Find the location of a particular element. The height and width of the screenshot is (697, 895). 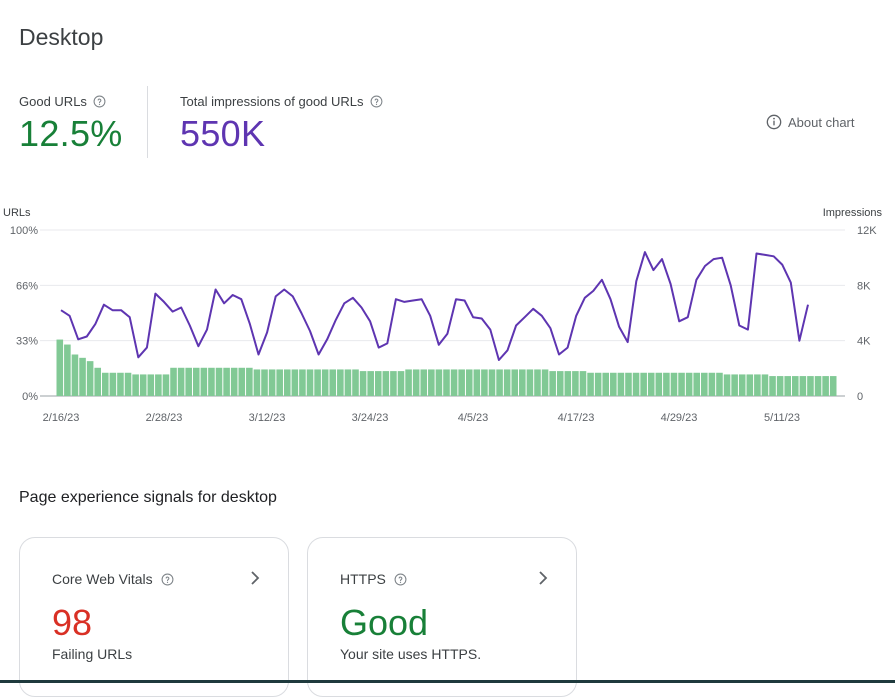

bottom-edge-bar is located at coordinates (447, 681).